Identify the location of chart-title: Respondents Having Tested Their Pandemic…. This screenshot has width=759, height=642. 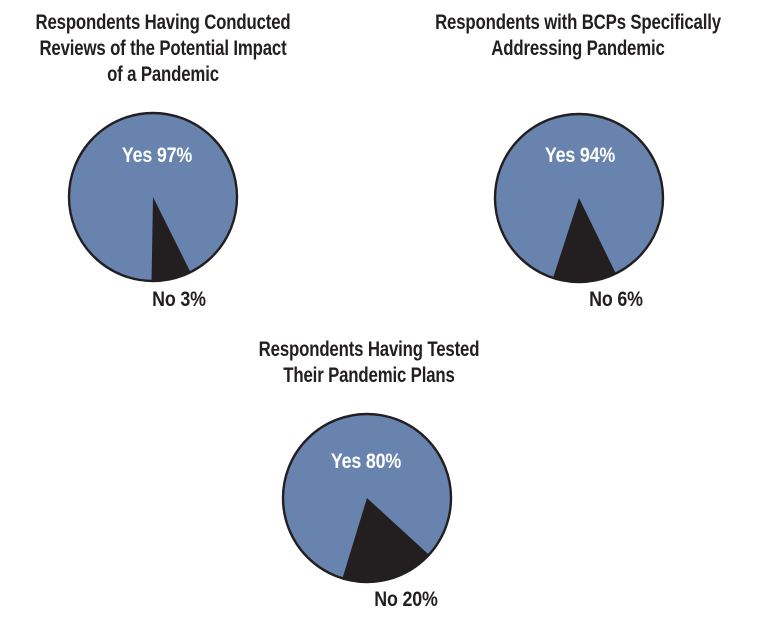
(369, 362).